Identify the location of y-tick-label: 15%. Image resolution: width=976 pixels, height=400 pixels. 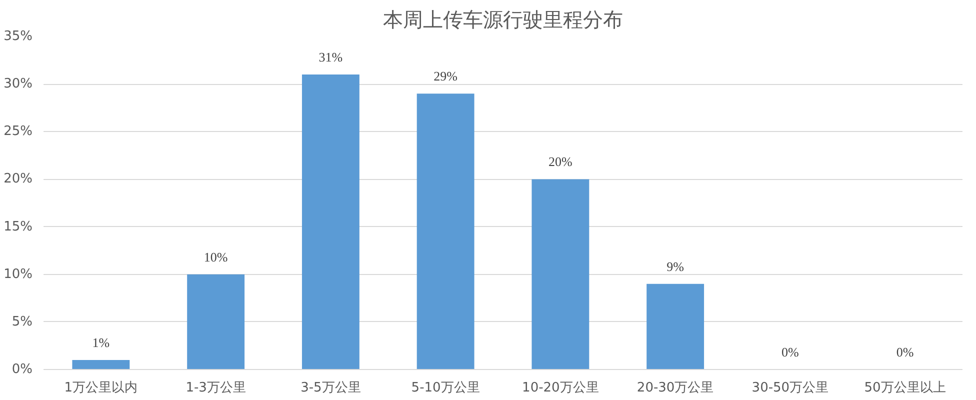
(18, 226).